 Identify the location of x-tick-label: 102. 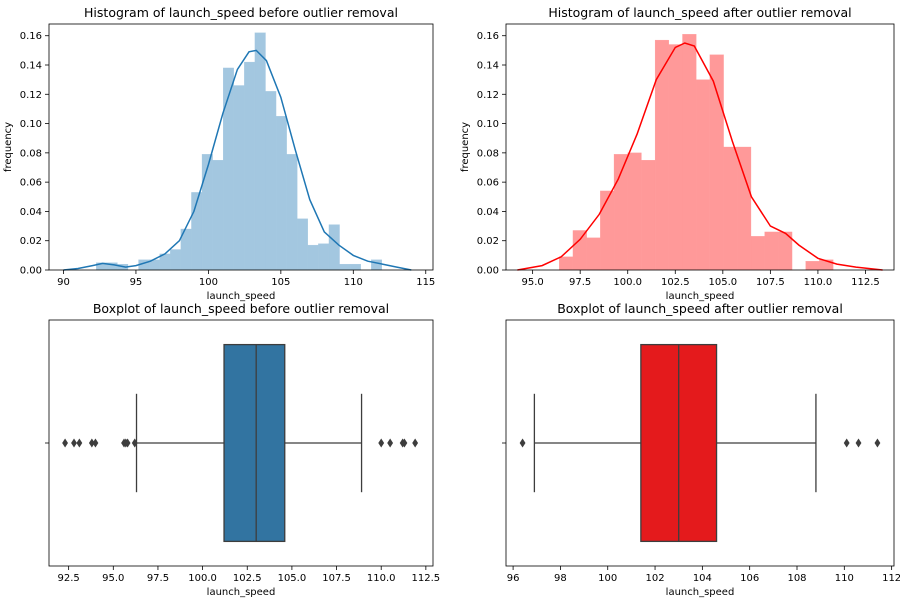
(655, 578).